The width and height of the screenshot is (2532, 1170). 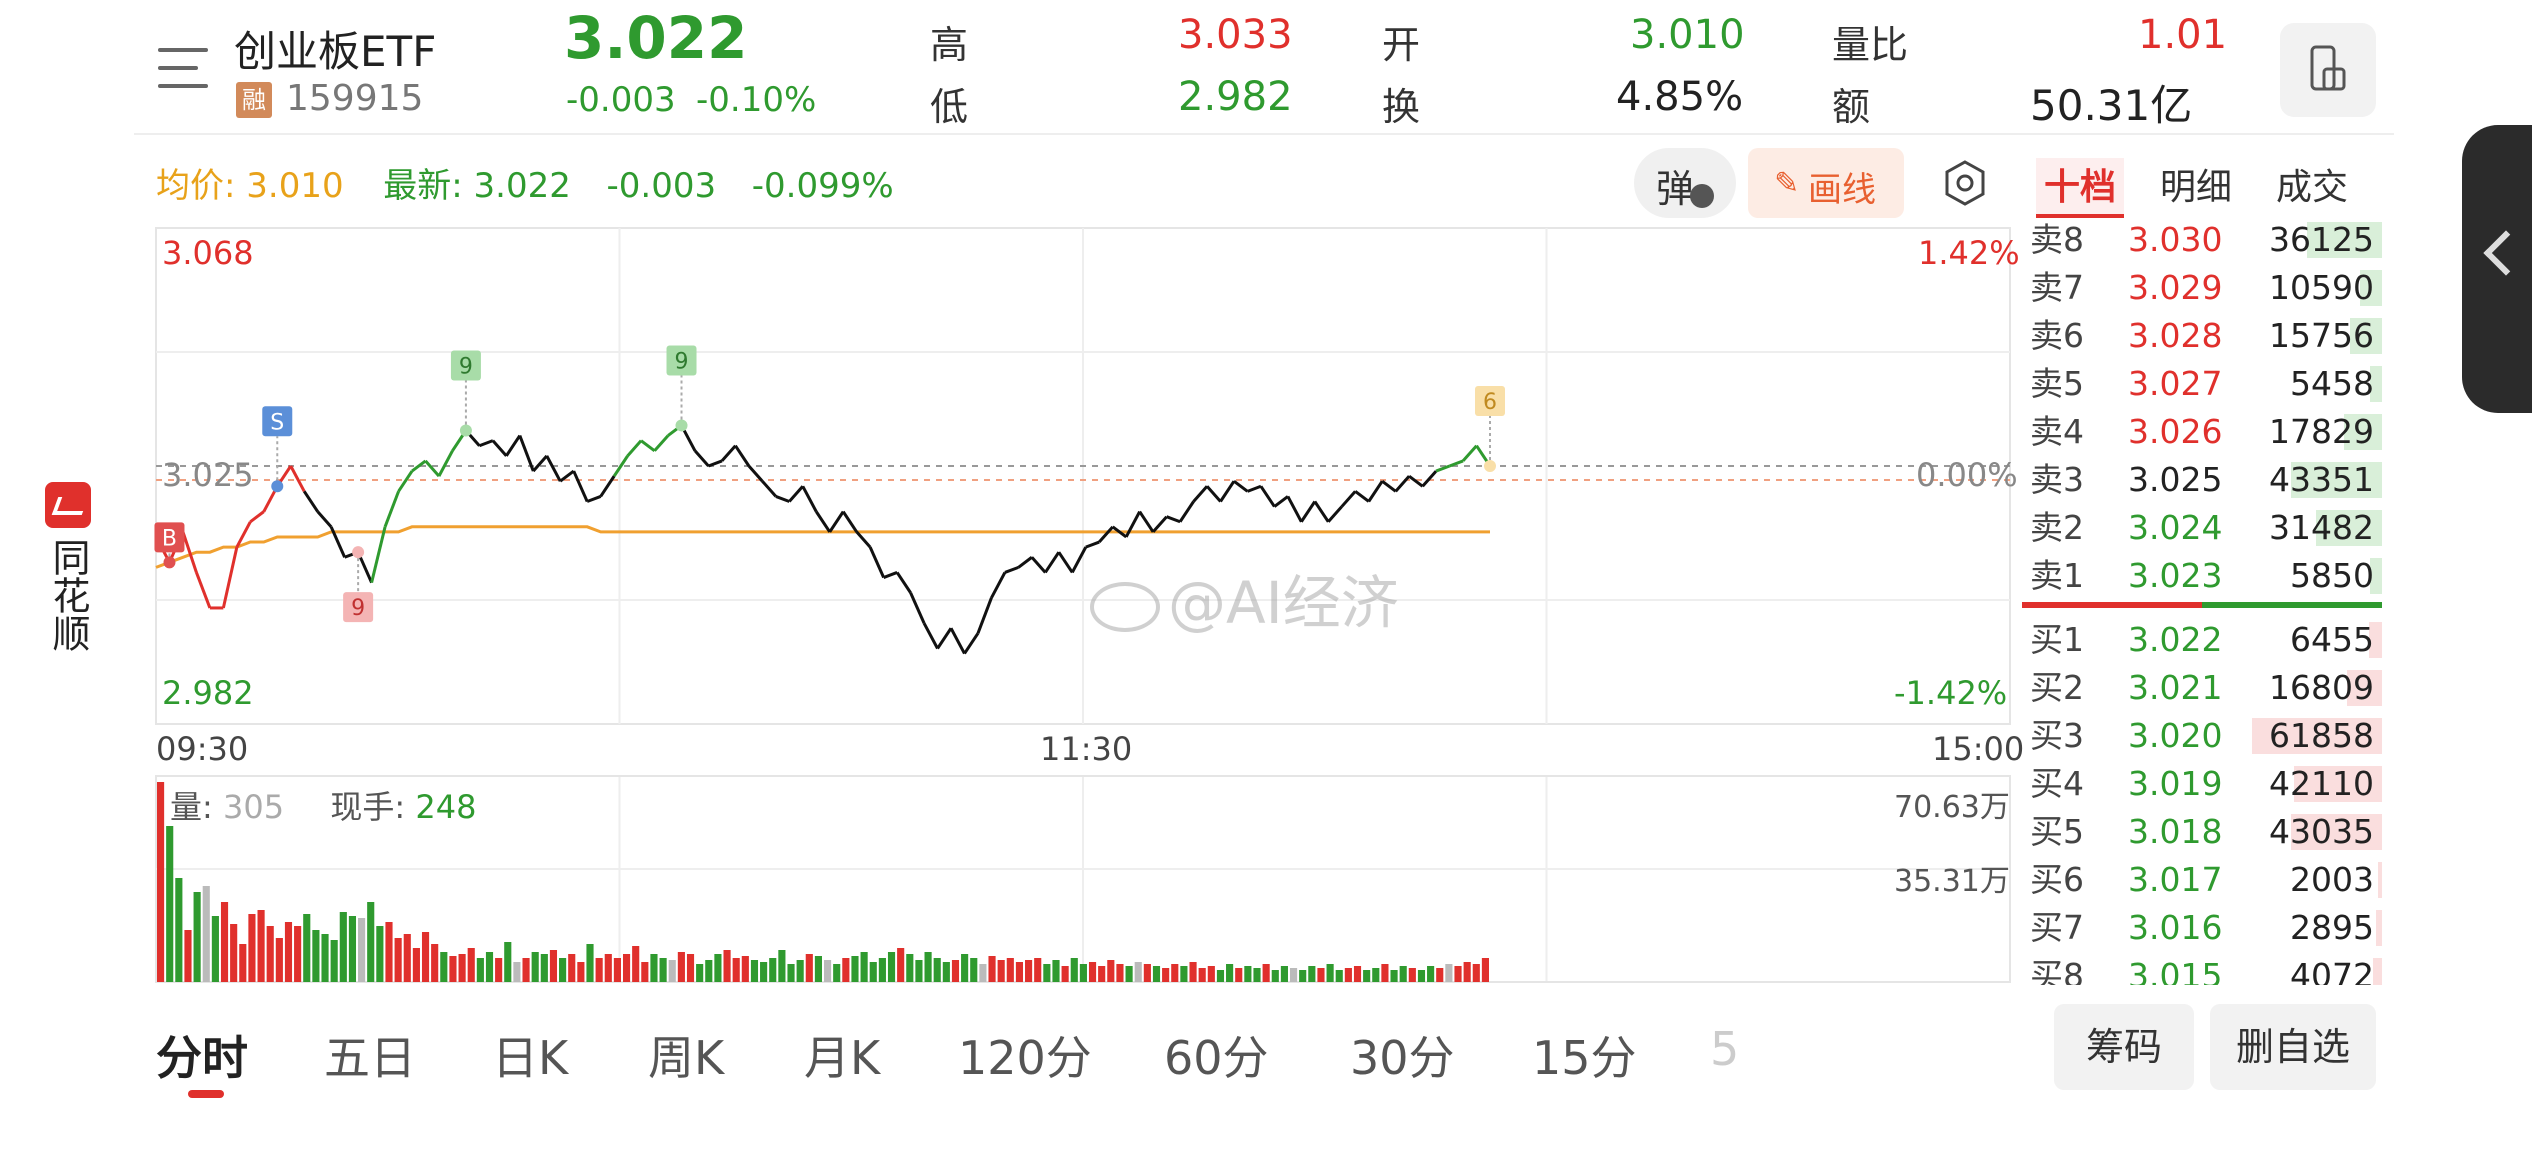 What do you see at coordinates (2202, 688) in the screenshot?
I see `buy-level-row: 买2 3.021 16809` at bounding box center [2202, 688].